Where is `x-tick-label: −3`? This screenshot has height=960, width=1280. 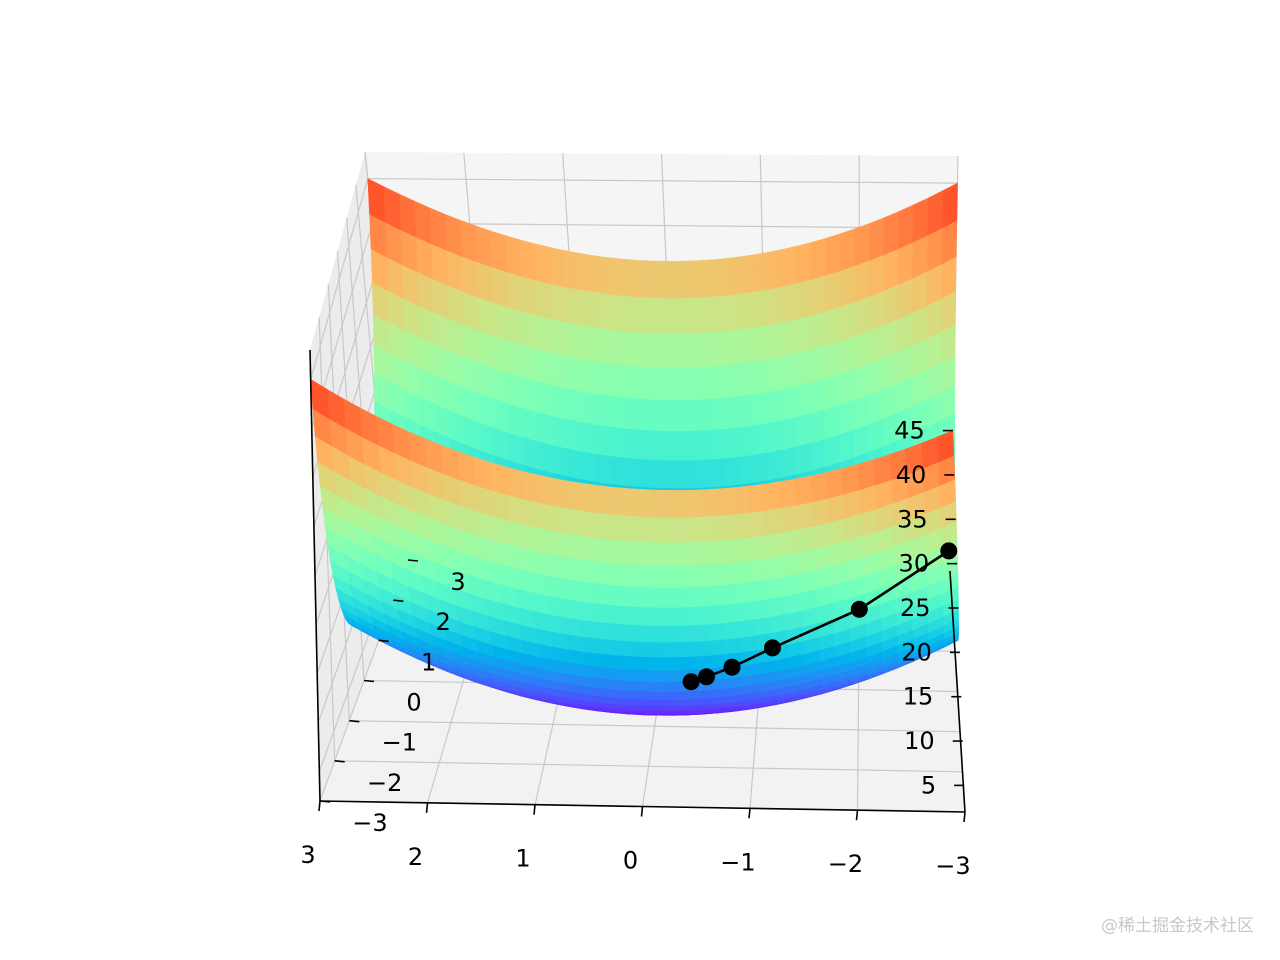
x-tick-label: −3 is located at coordinates (952, 866).